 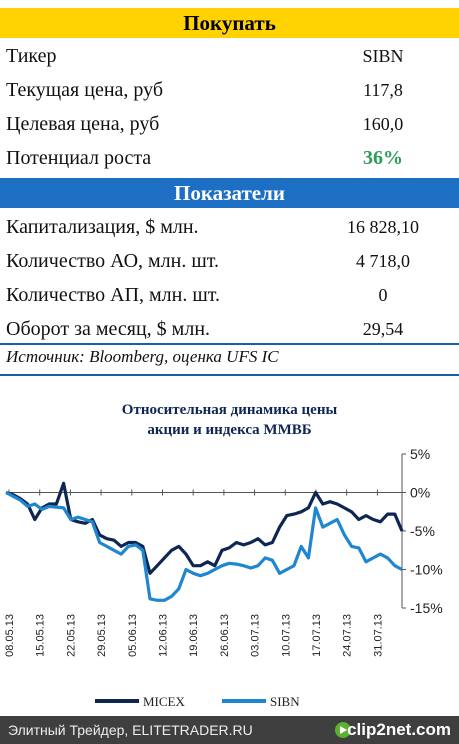 I want to click on x-tick-label: 31.07.13, so click(x=378, y=635).